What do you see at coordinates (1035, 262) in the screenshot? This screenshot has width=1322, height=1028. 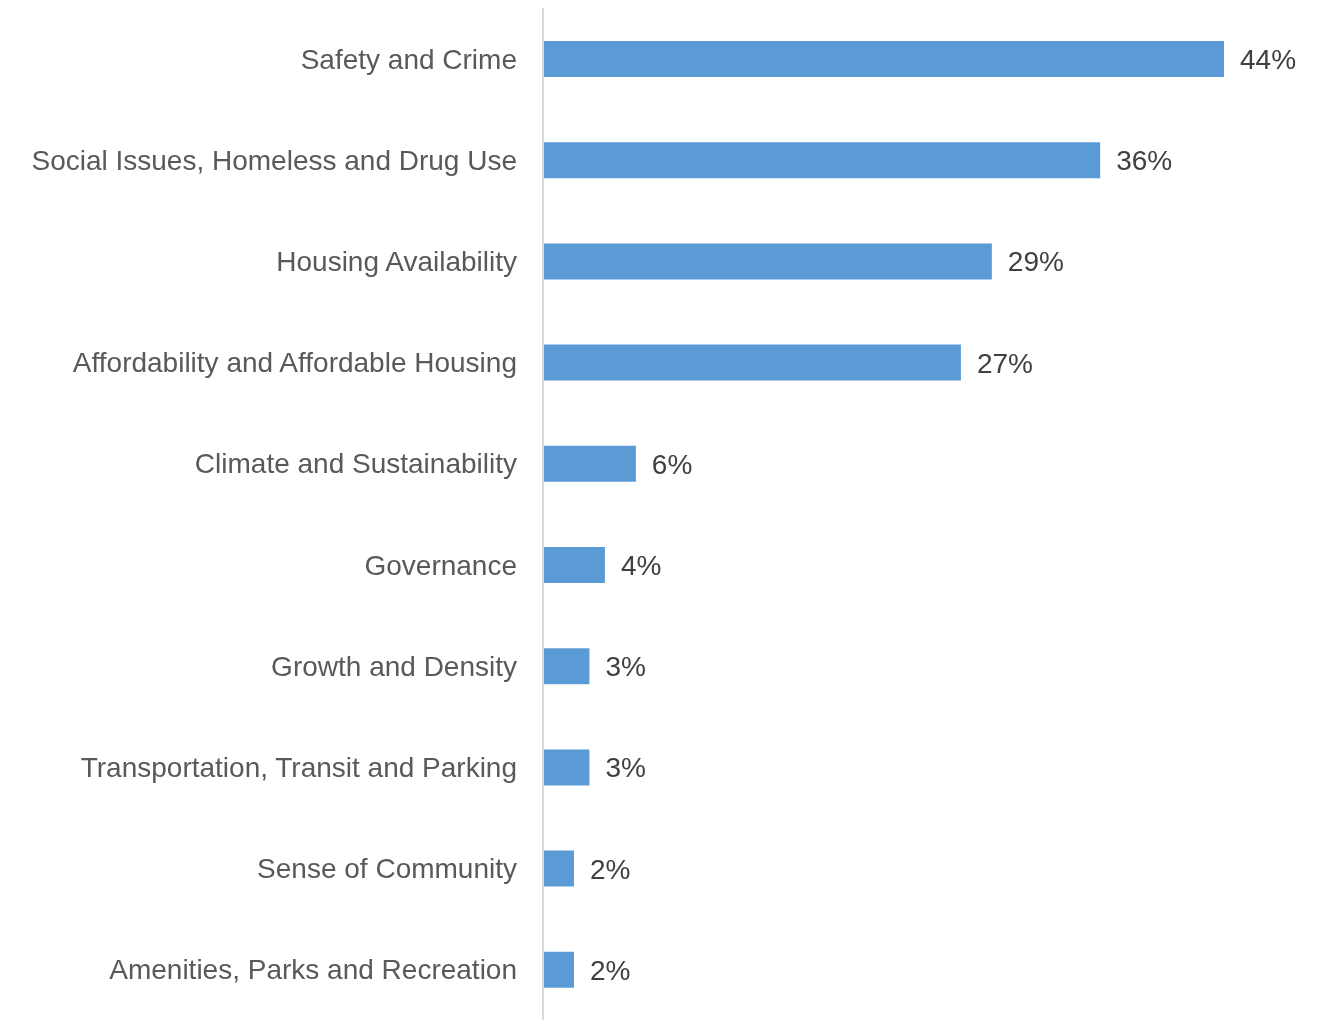 I see `data-label: 29%` at bounding box center [1035, 262].